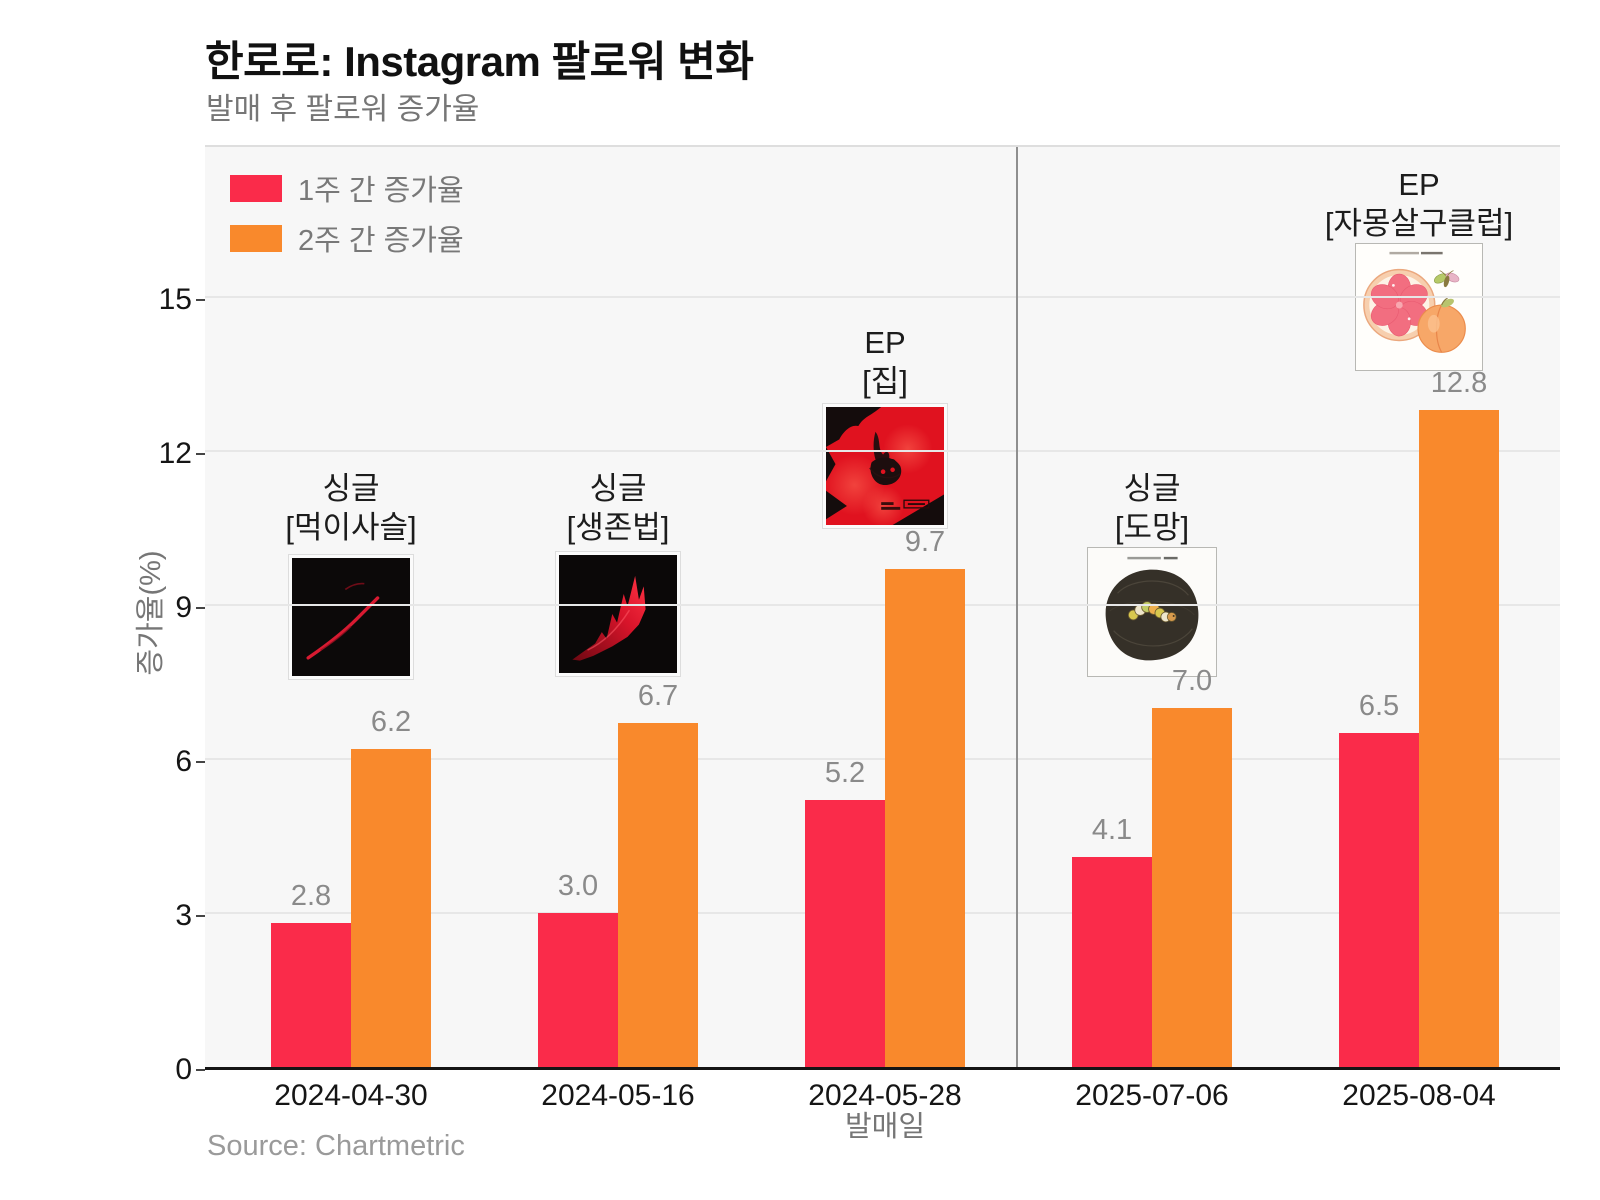 The width and height of the screenshot is (1600, 1200). I want to click on source-credit: Source: Chartmetric, so click(336, 1146).